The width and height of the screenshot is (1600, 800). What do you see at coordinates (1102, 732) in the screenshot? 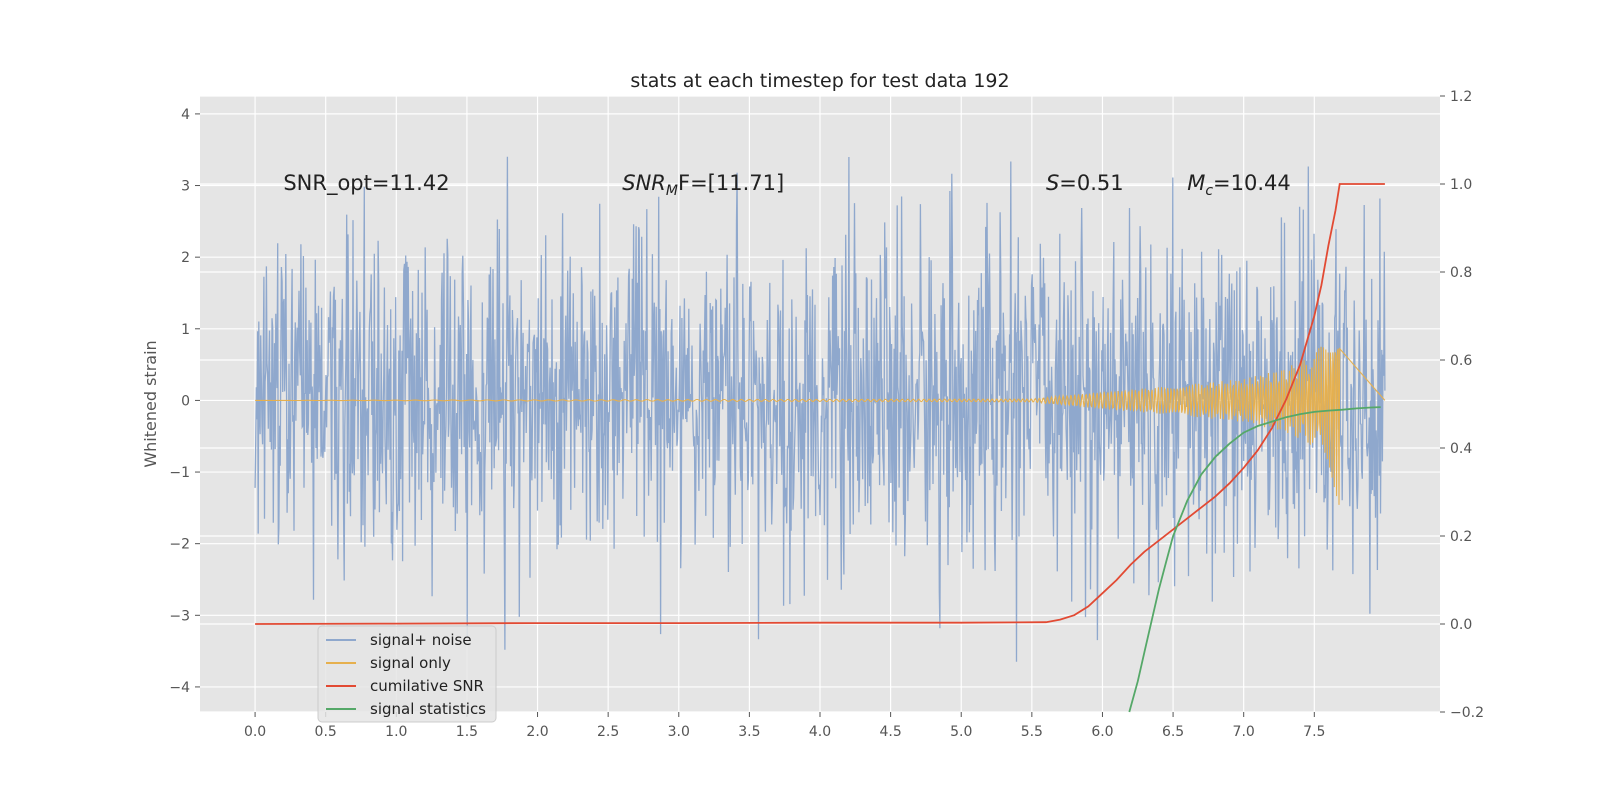
I see `x-tick-label: 6.0` at bounding box center [1102, 732].